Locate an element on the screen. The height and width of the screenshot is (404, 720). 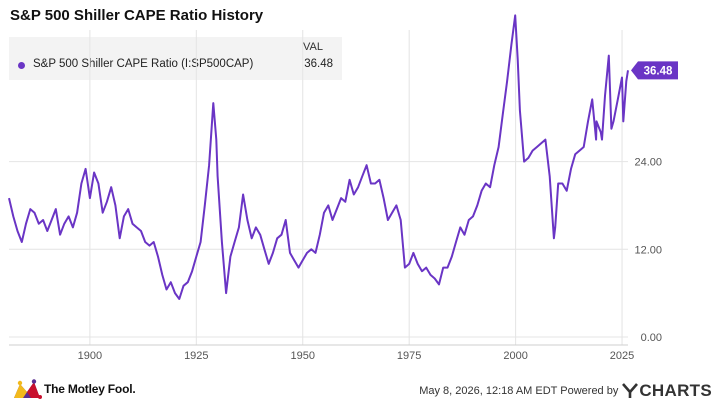
ycharts-y-icon is located at coordinates (630, 390).